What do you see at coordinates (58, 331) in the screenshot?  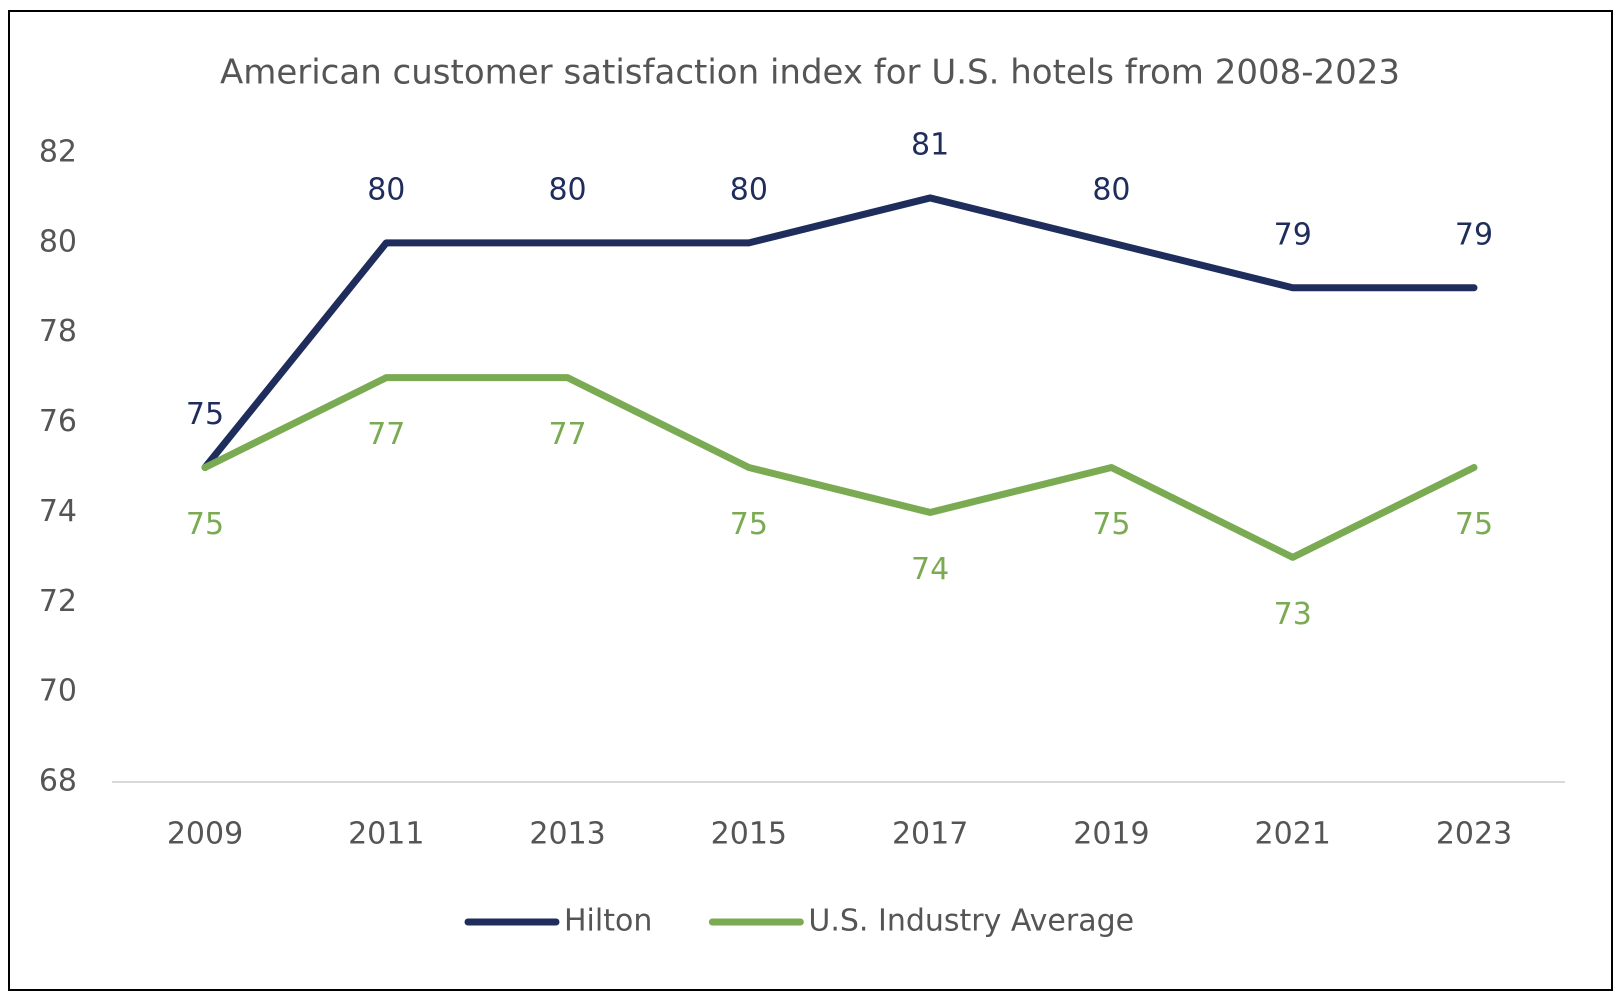 I see `y-tick-label: 78` at bounding box center [58, 331].